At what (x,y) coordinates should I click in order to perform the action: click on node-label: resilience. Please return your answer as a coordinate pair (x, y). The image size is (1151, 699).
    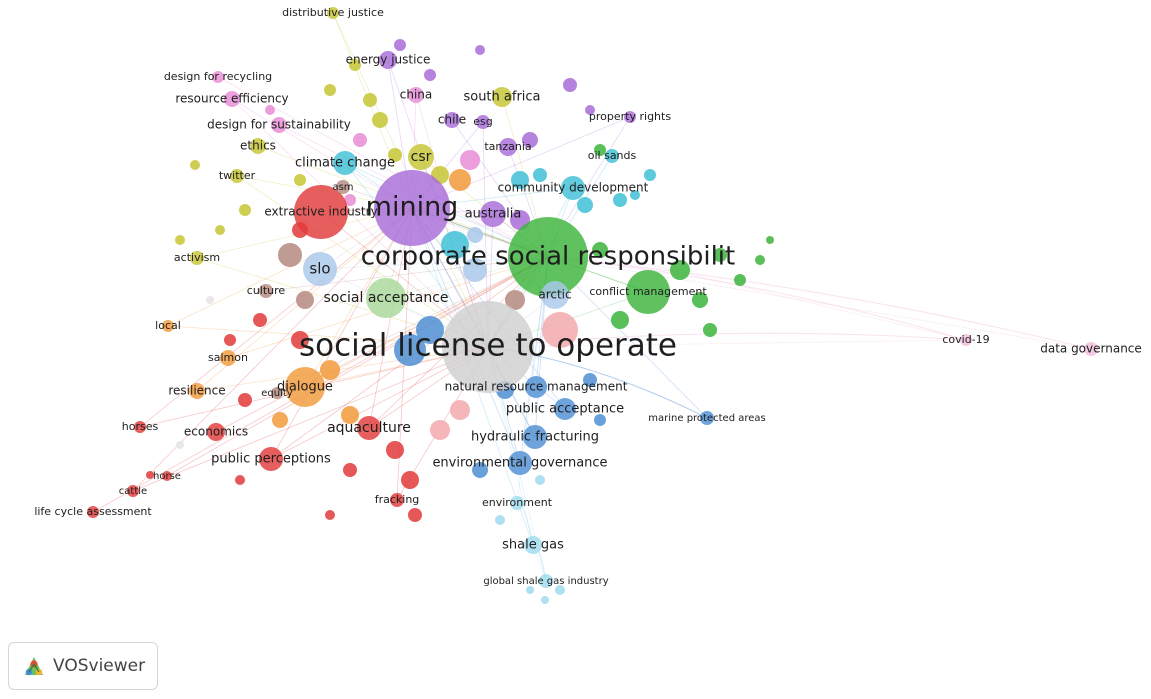
    Looking at the image, I should click on (196, 391).